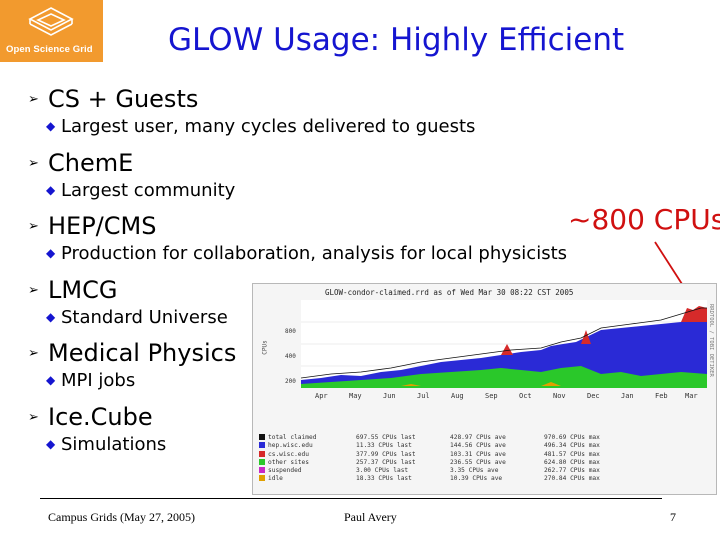  What do you see at coordinates (91, 163) in the screenshot?
I see `bullet-label: ChemE` at bounding box center [91, 163].